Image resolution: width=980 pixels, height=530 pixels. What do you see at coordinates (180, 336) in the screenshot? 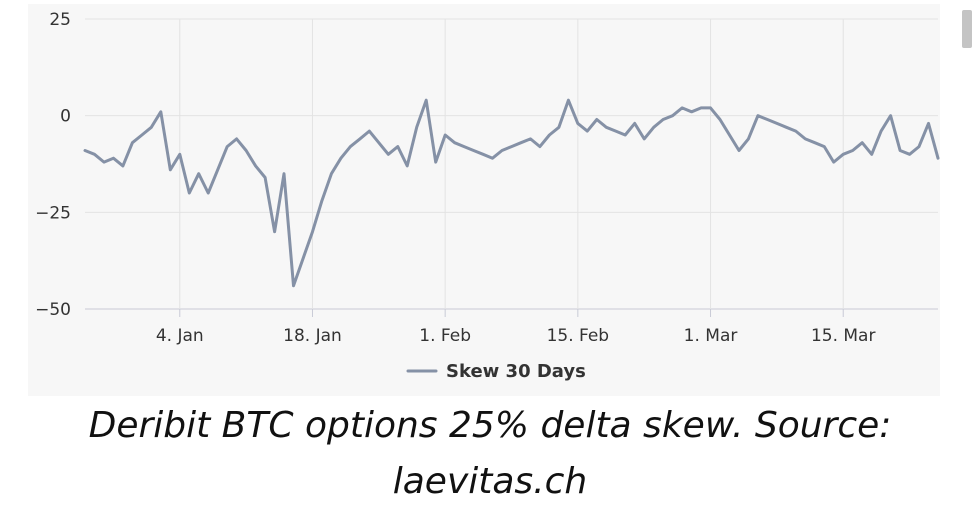
I see `x-tick-label: 4. Jan` at bounding box center [180, 336].